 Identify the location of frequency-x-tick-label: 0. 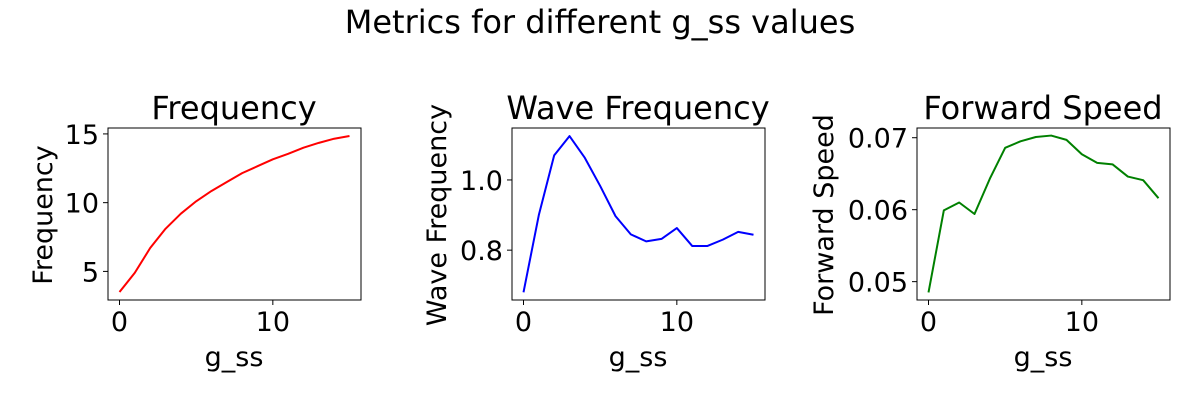
(119, 322).